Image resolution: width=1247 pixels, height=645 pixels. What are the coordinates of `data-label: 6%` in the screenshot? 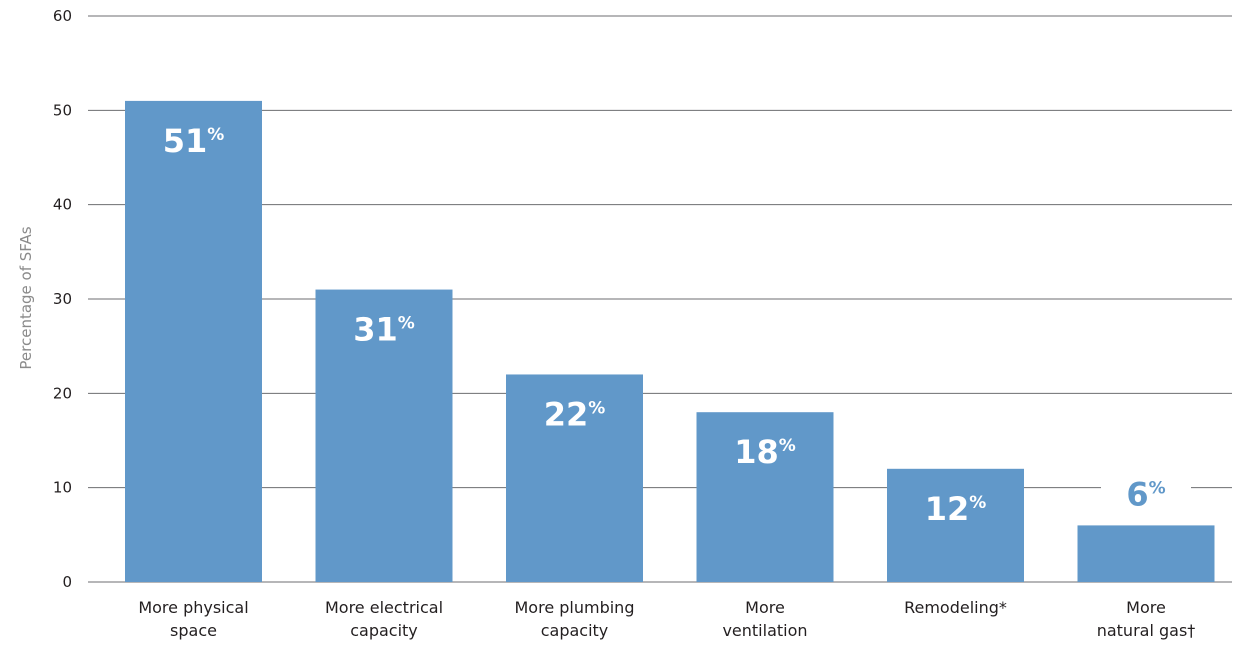 It's located at (1145, 494).